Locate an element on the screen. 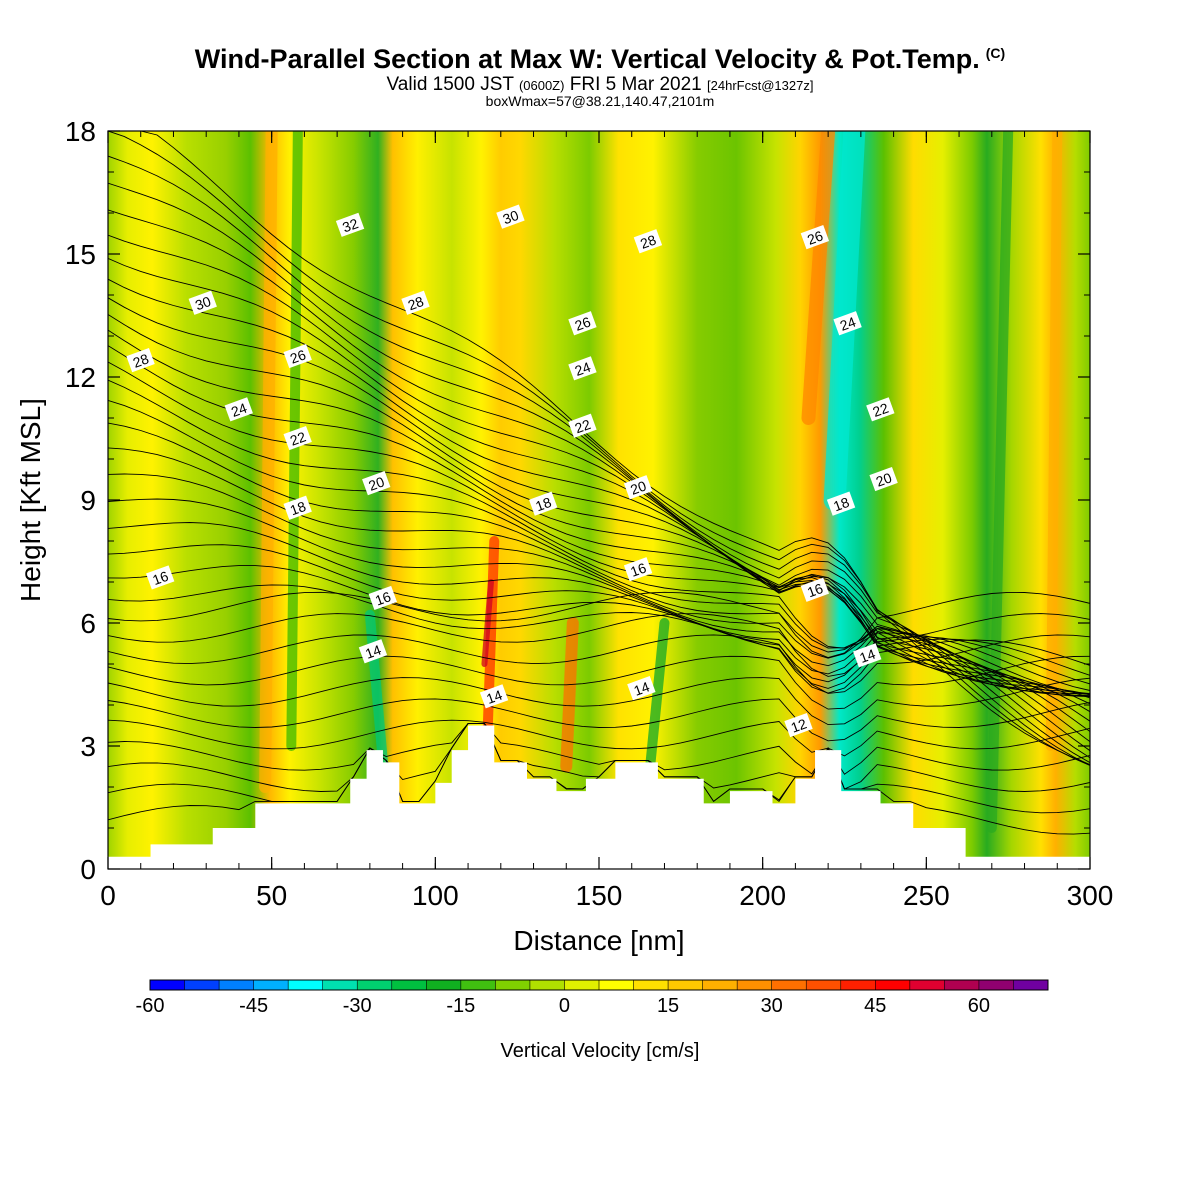 This screenshot has height=1200, width=1200. y-tick-label: 0 is located at coordinates (88, 869).